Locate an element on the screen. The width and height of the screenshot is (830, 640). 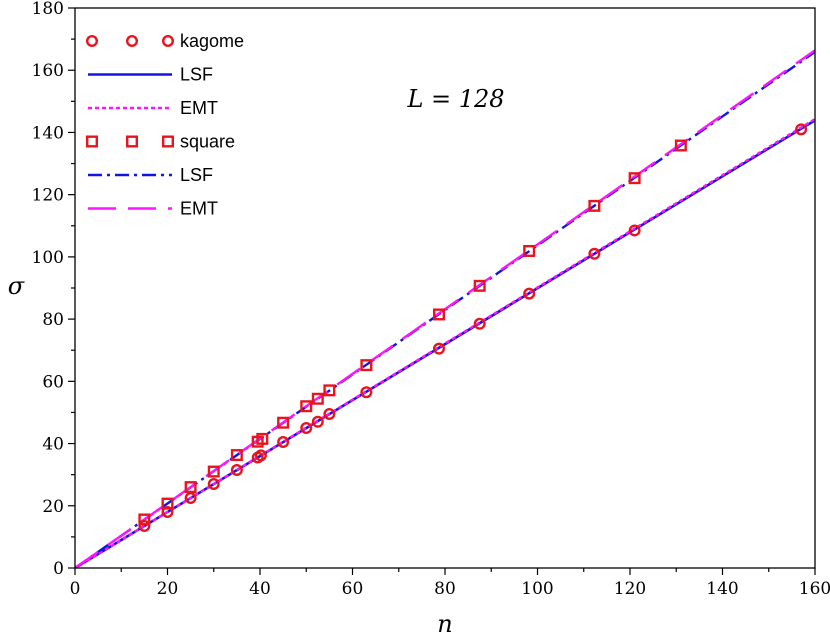
legend-entry-lsf-4: LSF is located at coordinates (150, 175).